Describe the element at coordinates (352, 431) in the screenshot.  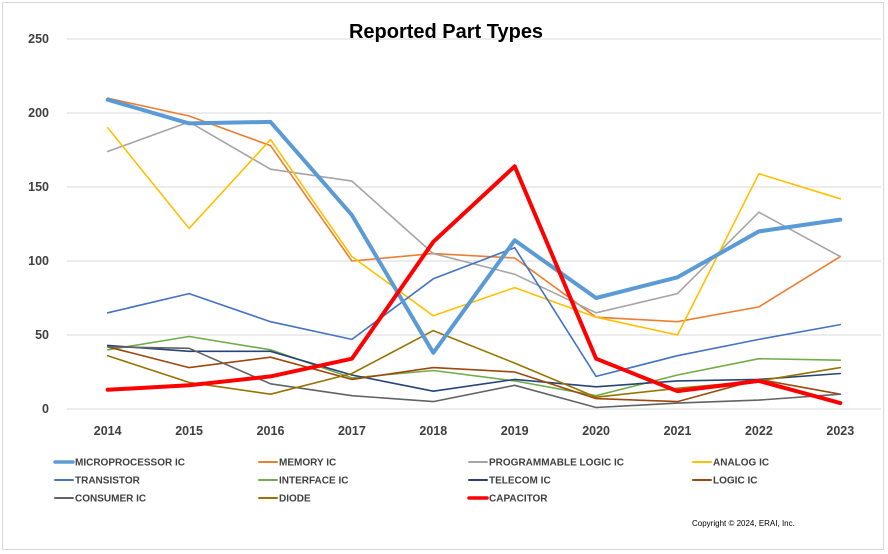
I see `x-tick-label: 2017` at that location.